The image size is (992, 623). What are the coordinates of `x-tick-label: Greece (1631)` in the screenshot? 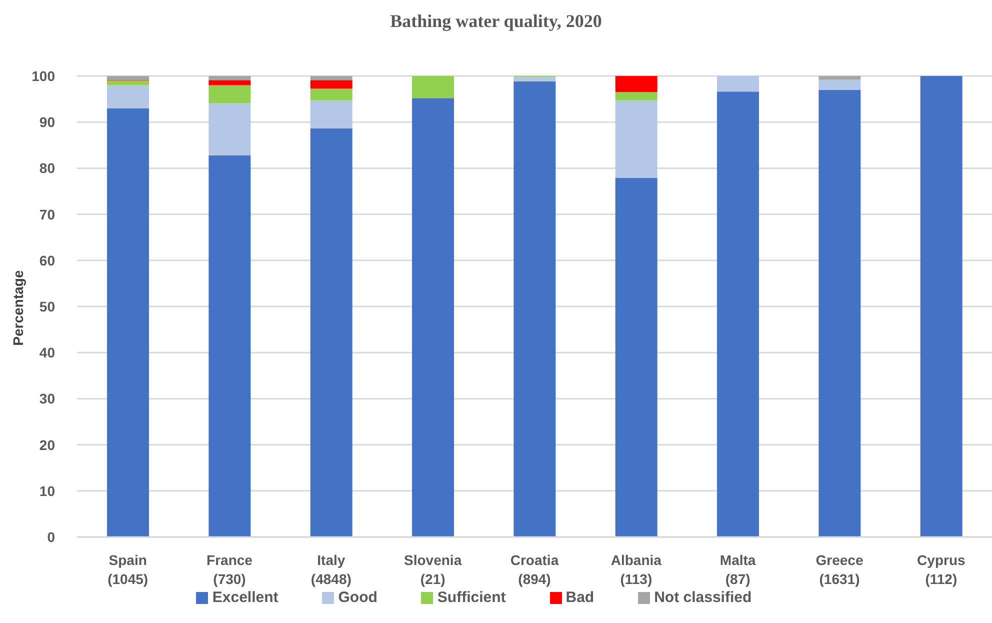 It's located at (840, 569).